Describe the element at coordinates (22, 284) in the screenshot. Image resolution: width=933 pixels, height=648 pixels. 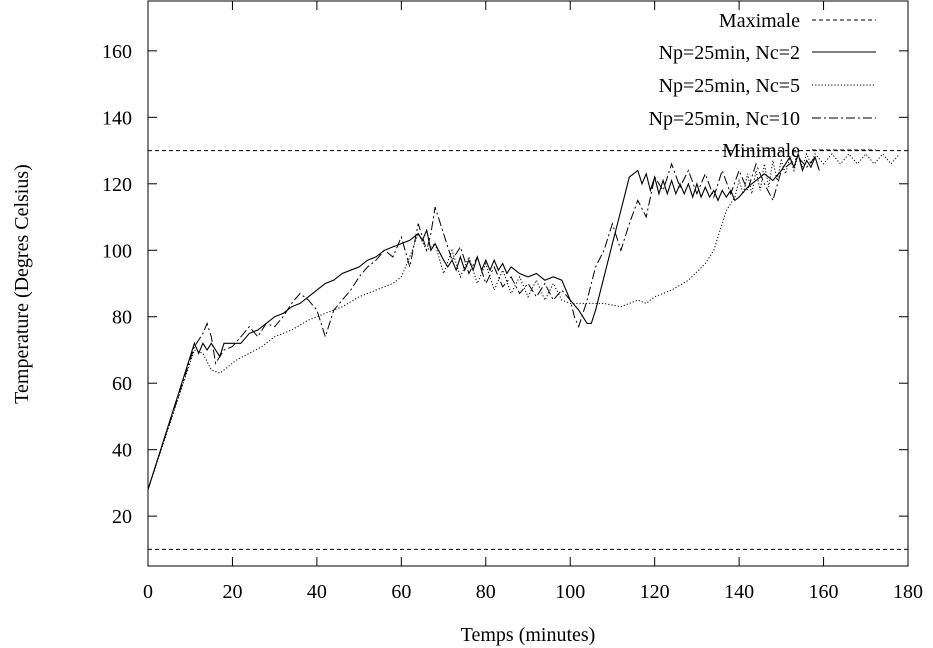
I see `y-axis-title: Temperature (Degres Celsius)` at that location.